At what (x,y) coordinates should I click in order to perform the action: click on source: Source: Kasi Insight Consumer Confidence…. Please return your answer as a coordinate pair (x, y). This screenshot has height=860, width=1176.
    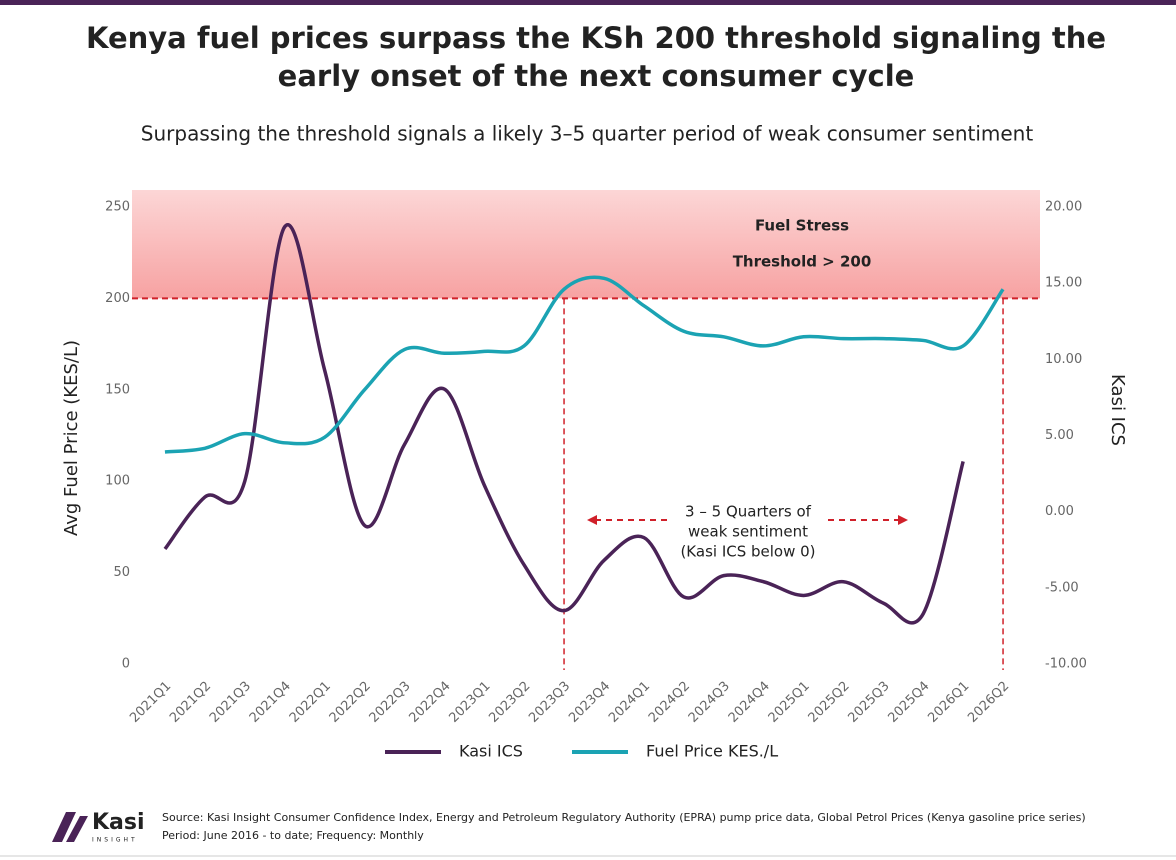
    Looking at the image, I should click on (624, 817).